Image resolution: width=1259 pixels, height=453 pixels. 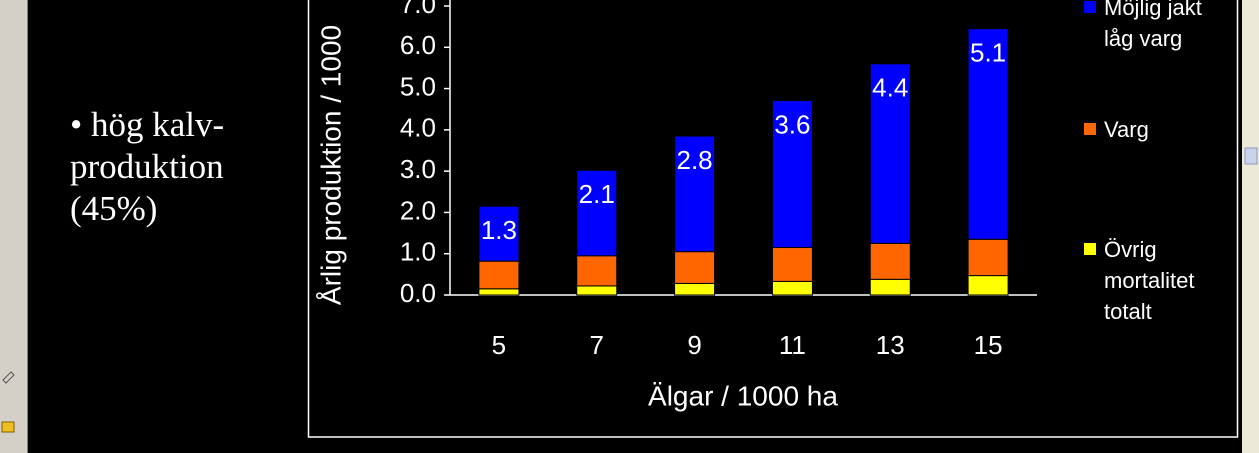 I want to click on legend-label: Övrig mortalitet totalt, so click(x=1149, y=280).